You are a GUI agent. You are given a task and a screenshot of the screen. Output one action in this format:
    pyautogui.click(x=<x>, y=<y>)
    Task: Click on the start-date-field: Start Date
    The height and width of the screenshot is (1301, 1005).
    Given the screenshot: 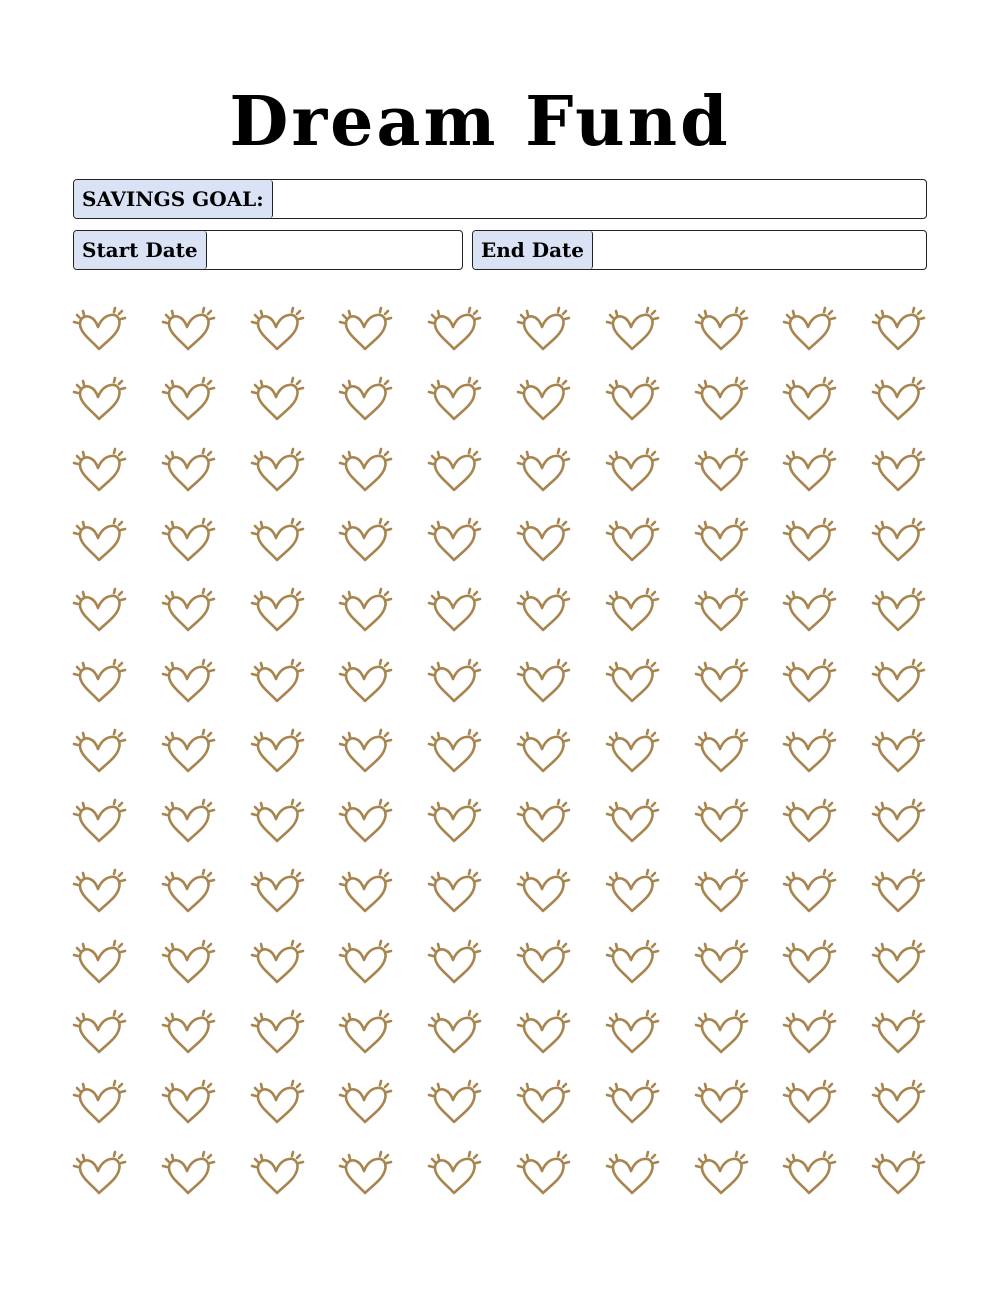 What is the action you would take?
    pyautogui.click(x=268, y=250)
    